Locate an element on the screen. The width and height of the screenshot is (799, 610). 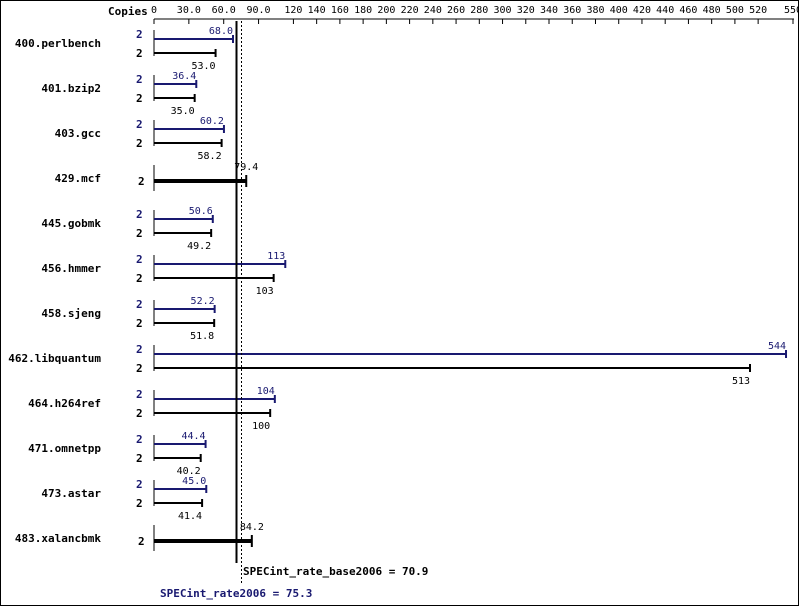
peak-value-label: 113 is located at coordinates (276, 256).